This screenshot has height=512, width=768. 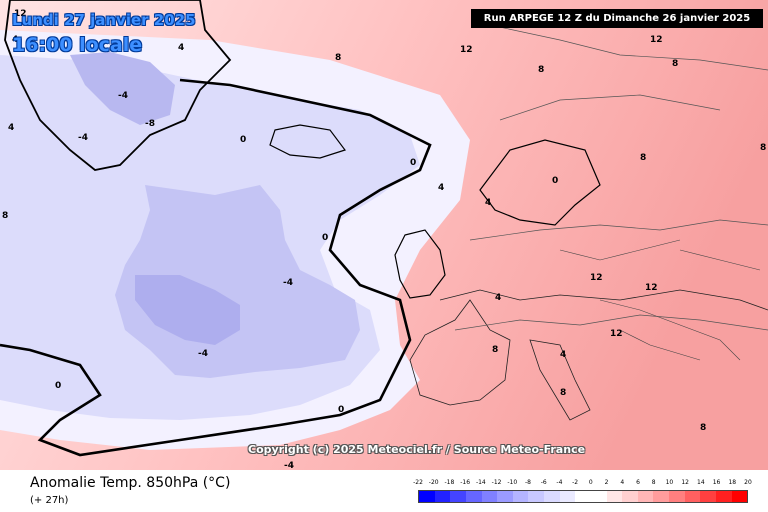 I want to click on scale-tick-label: 8, so click(x=653, y=482).